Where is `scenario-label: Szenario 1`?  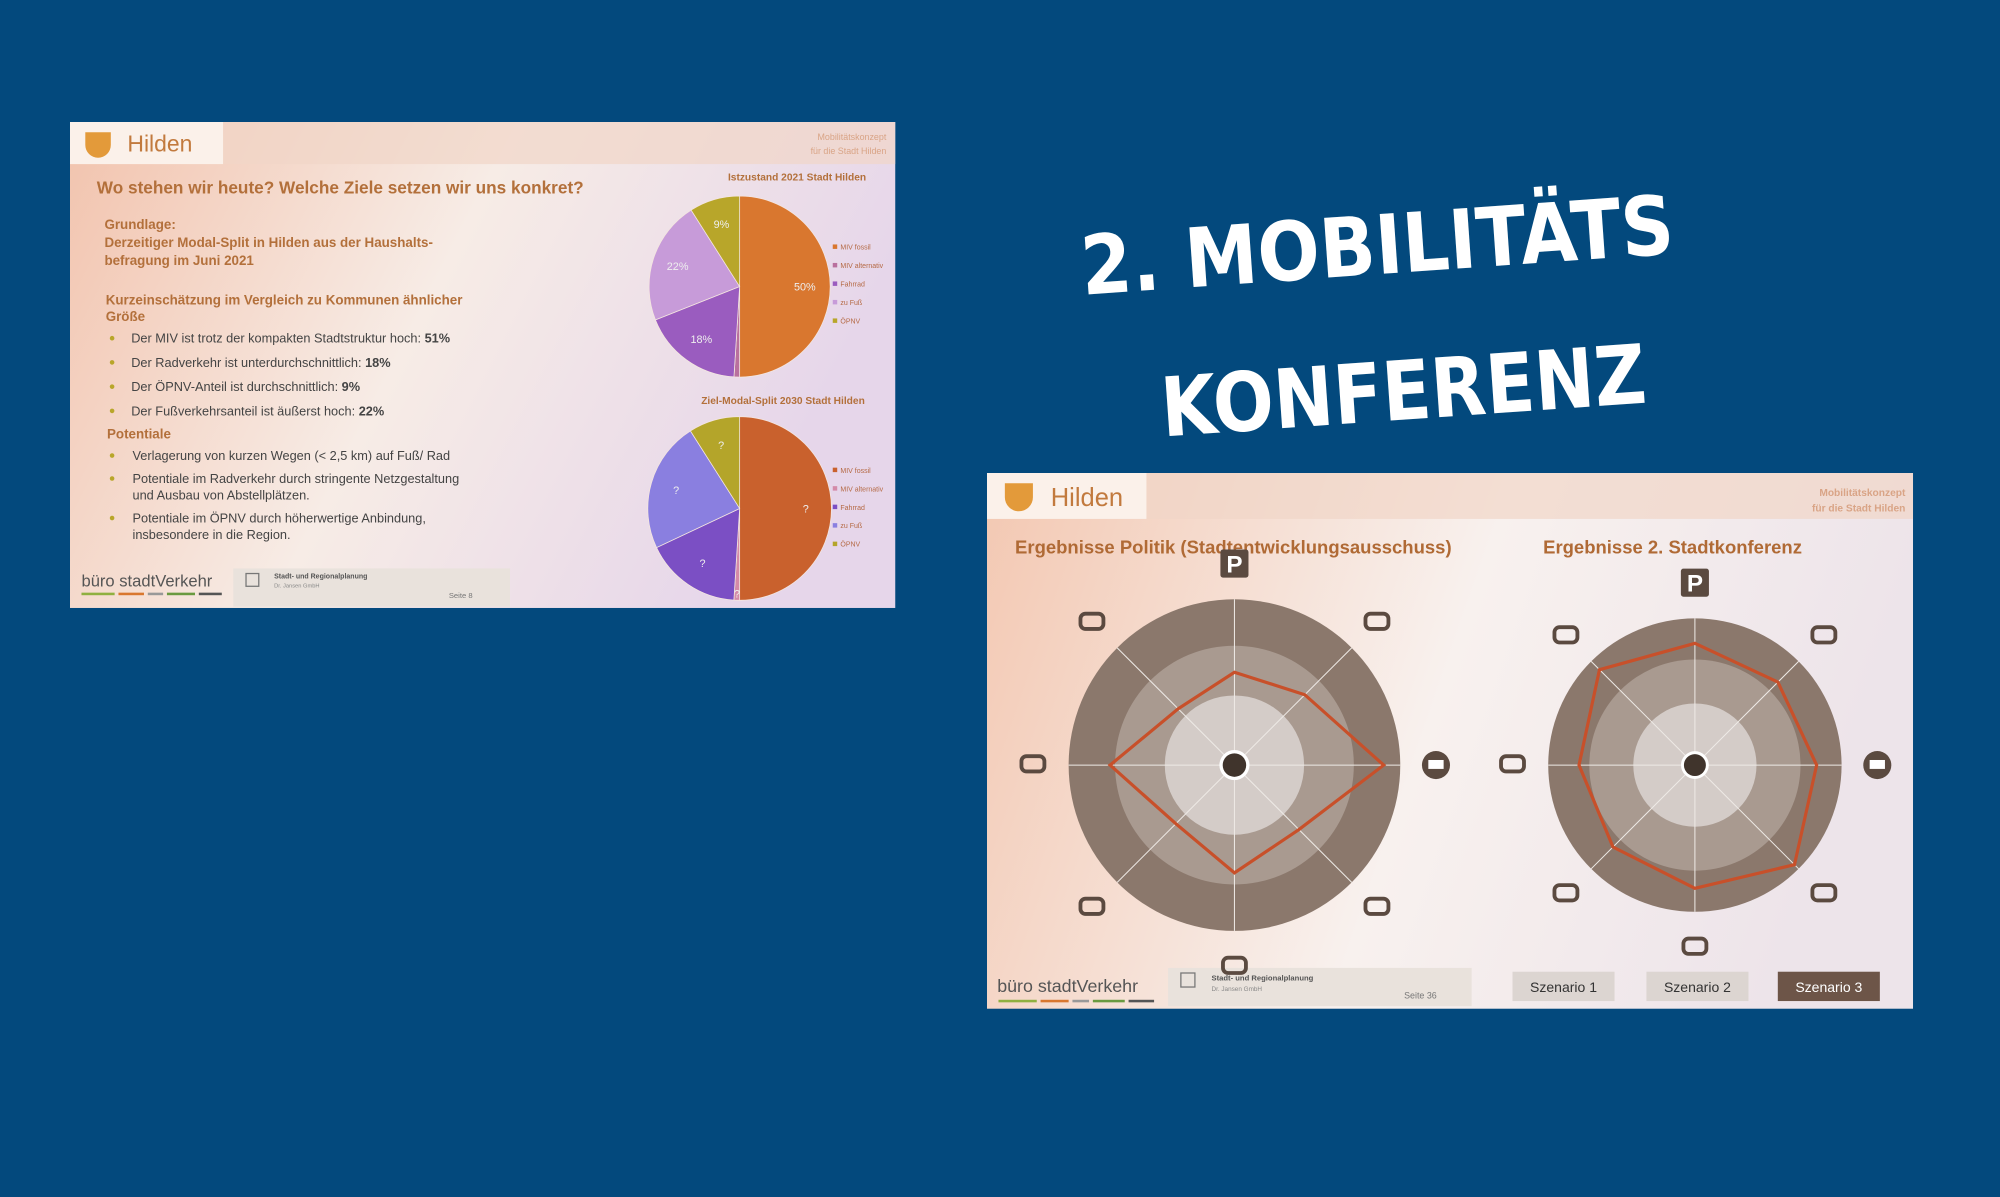
scenario-label: Szenario 1 is located at coordinates (1563, 987).